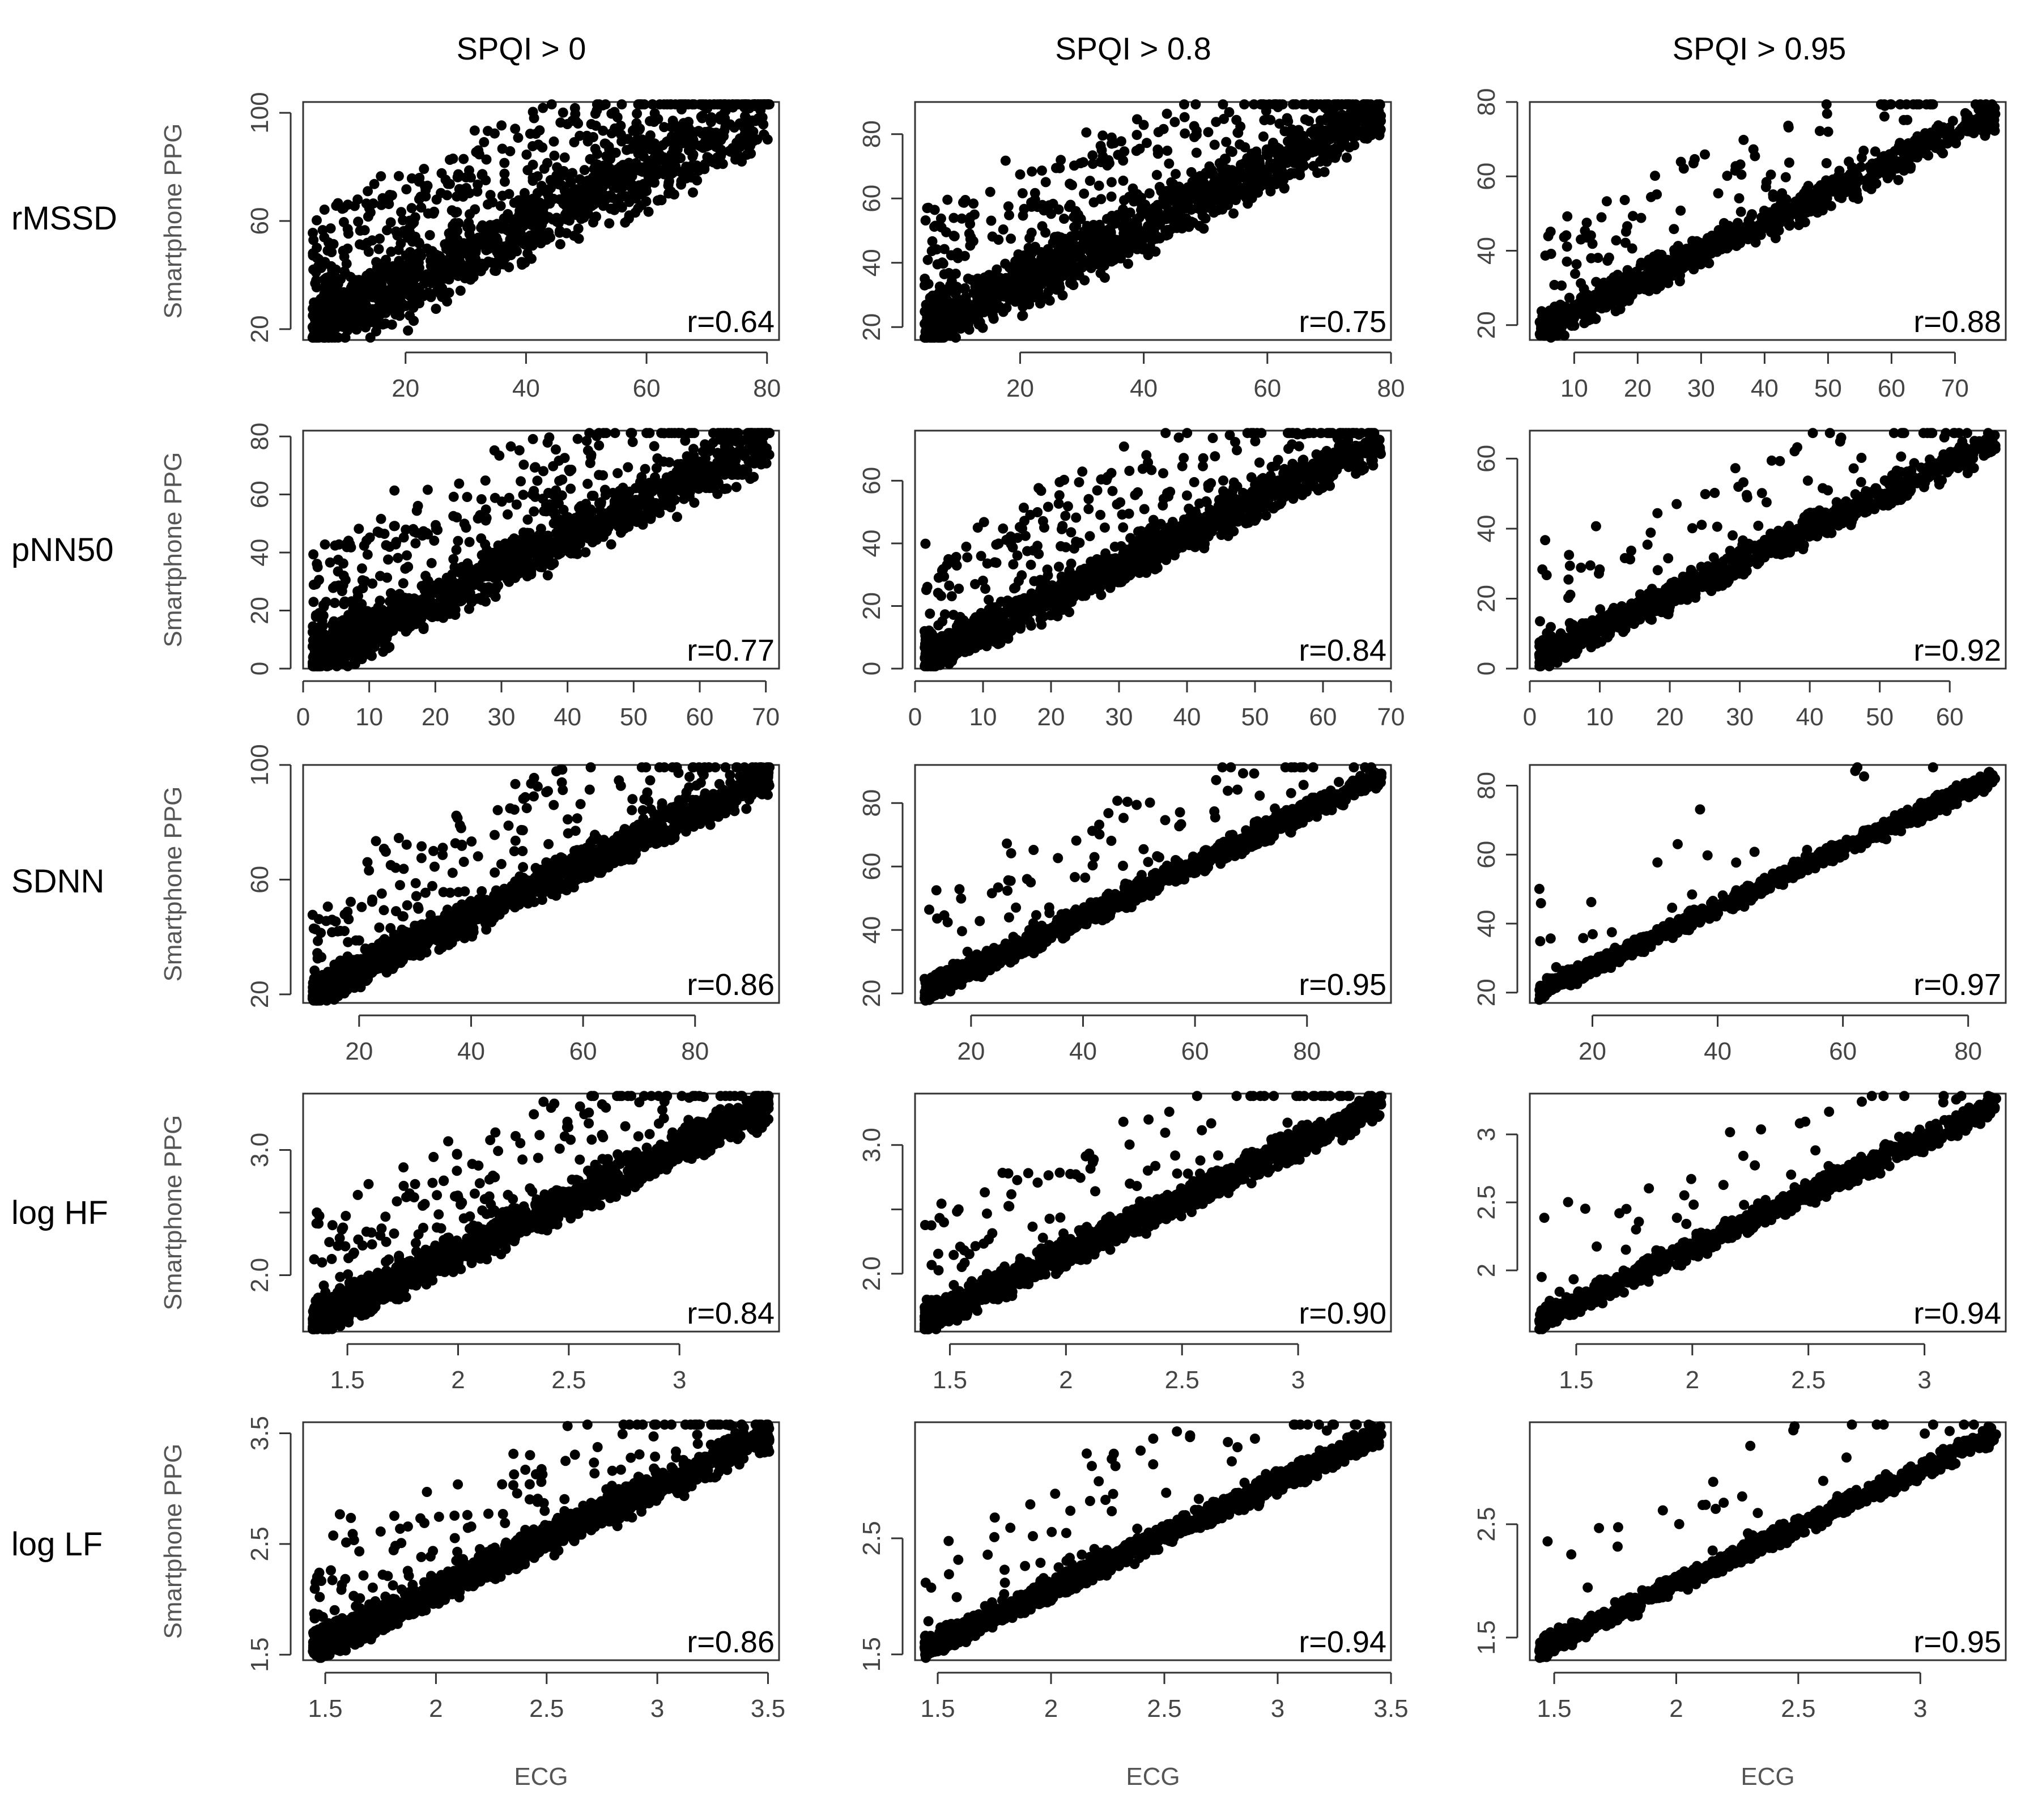  I want to click on column-header: SPQI > 0.8, so click(1133, 49).